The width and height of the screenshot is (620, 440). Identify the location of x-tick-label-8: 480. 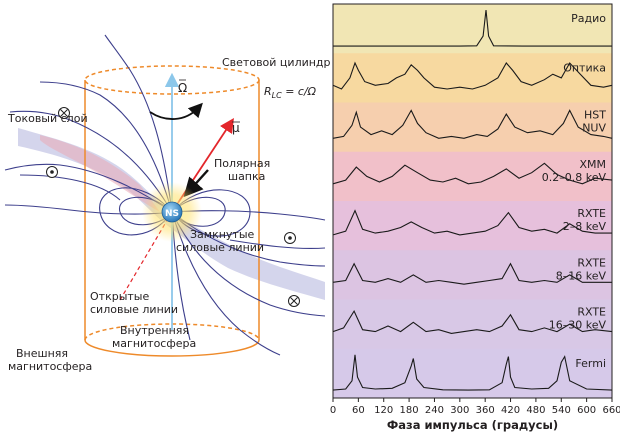
(535, 410).